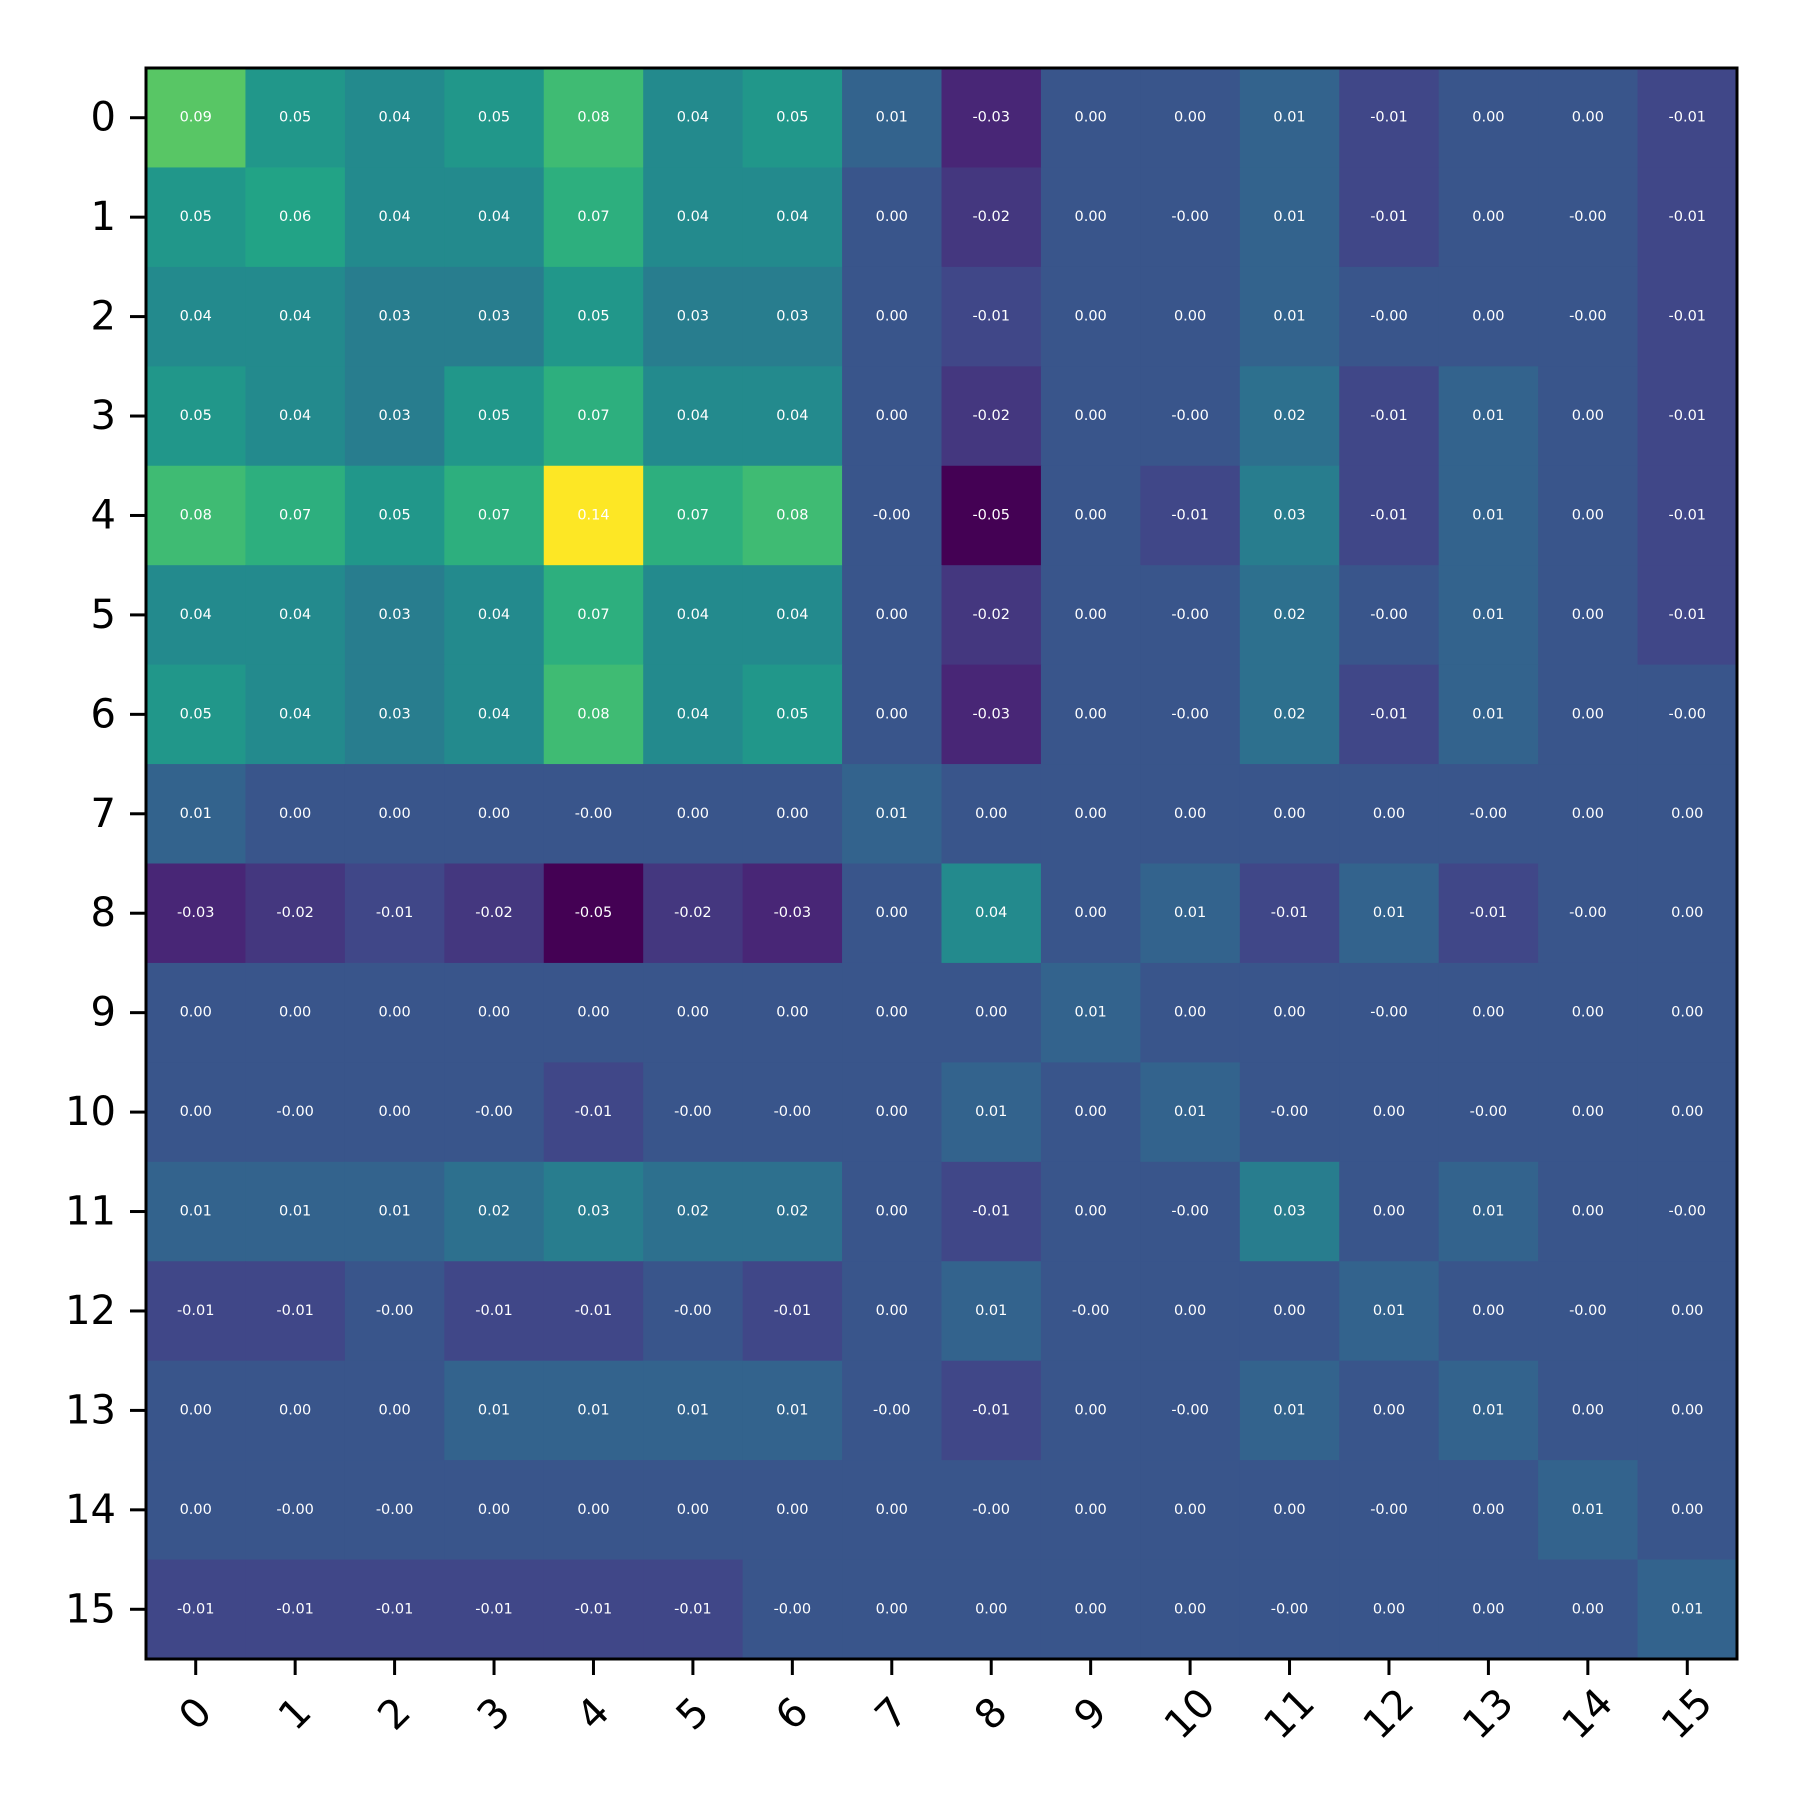  Describe the element at coordinates (295, 615) in the screenshot. I see `heatmap-cell-r5-c1` at that location.